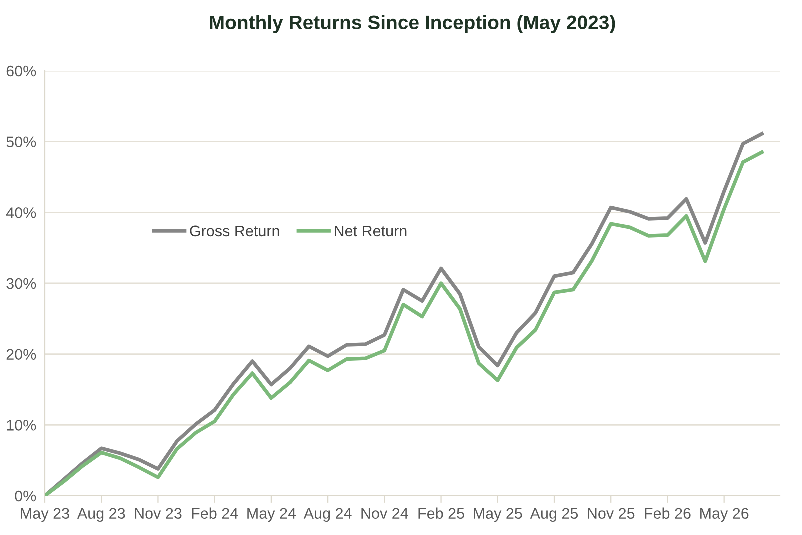 The width and height of the screenshot is (802, 535). What do you see at coordinates (724, 515) in the screenshot?
I see `x-tick-label: May 26` at bounding box center [724, 515].